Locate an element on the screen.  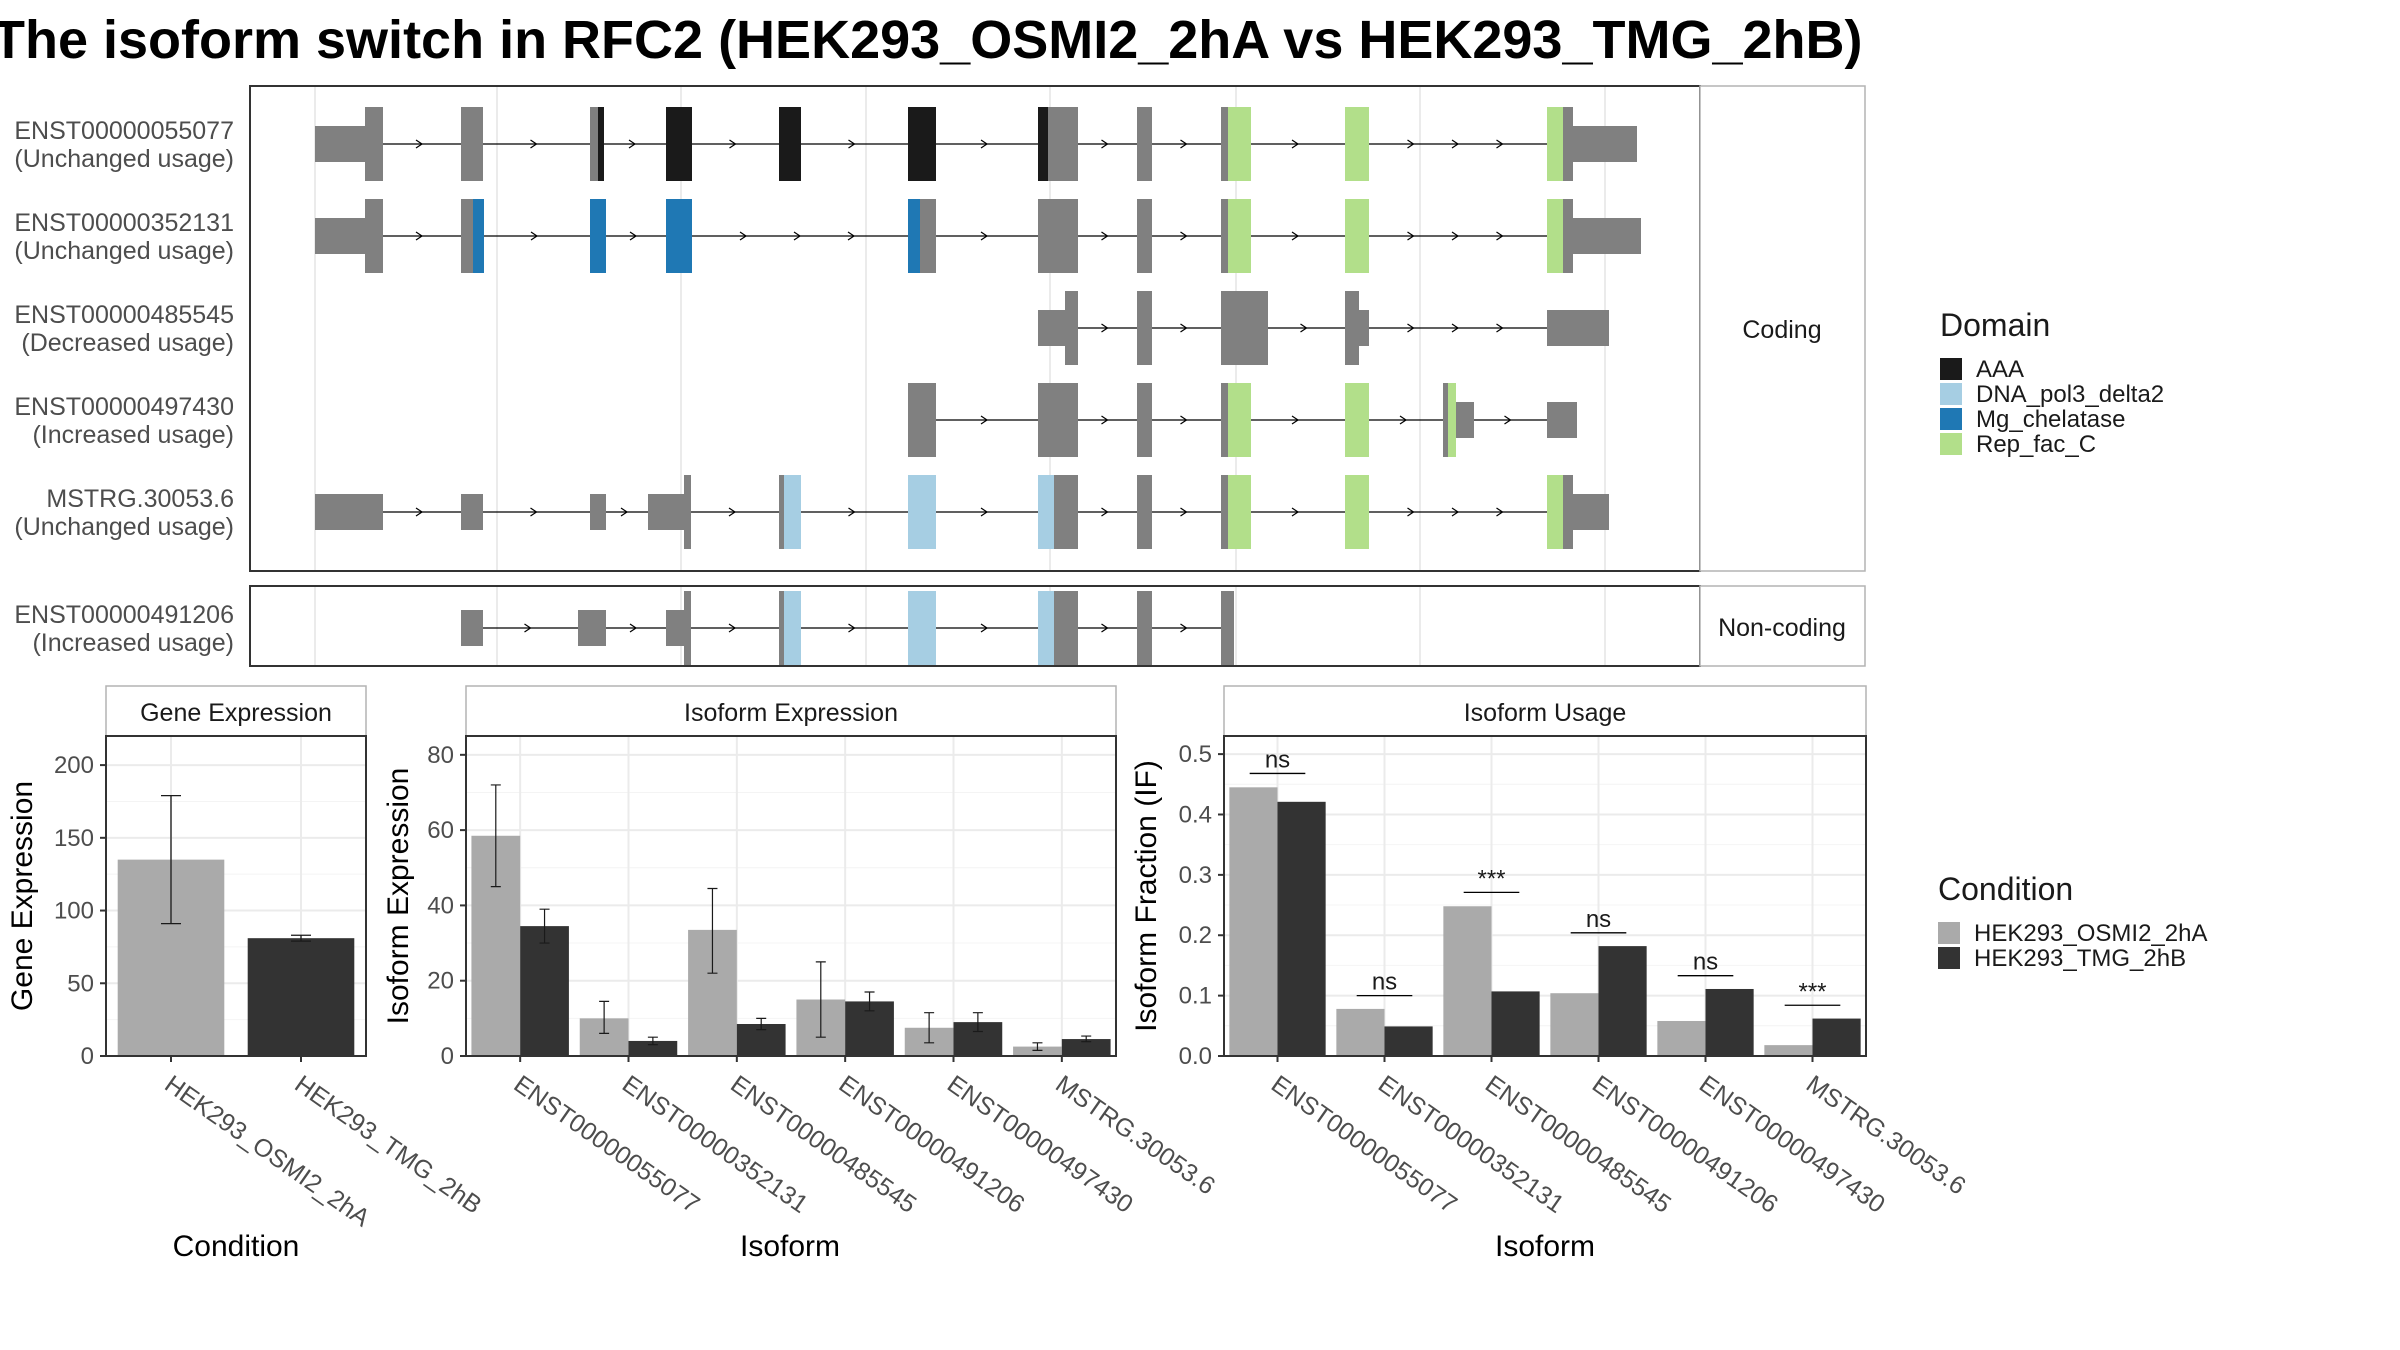
y-tick-label: 80 is located at coordinates (440, 755).